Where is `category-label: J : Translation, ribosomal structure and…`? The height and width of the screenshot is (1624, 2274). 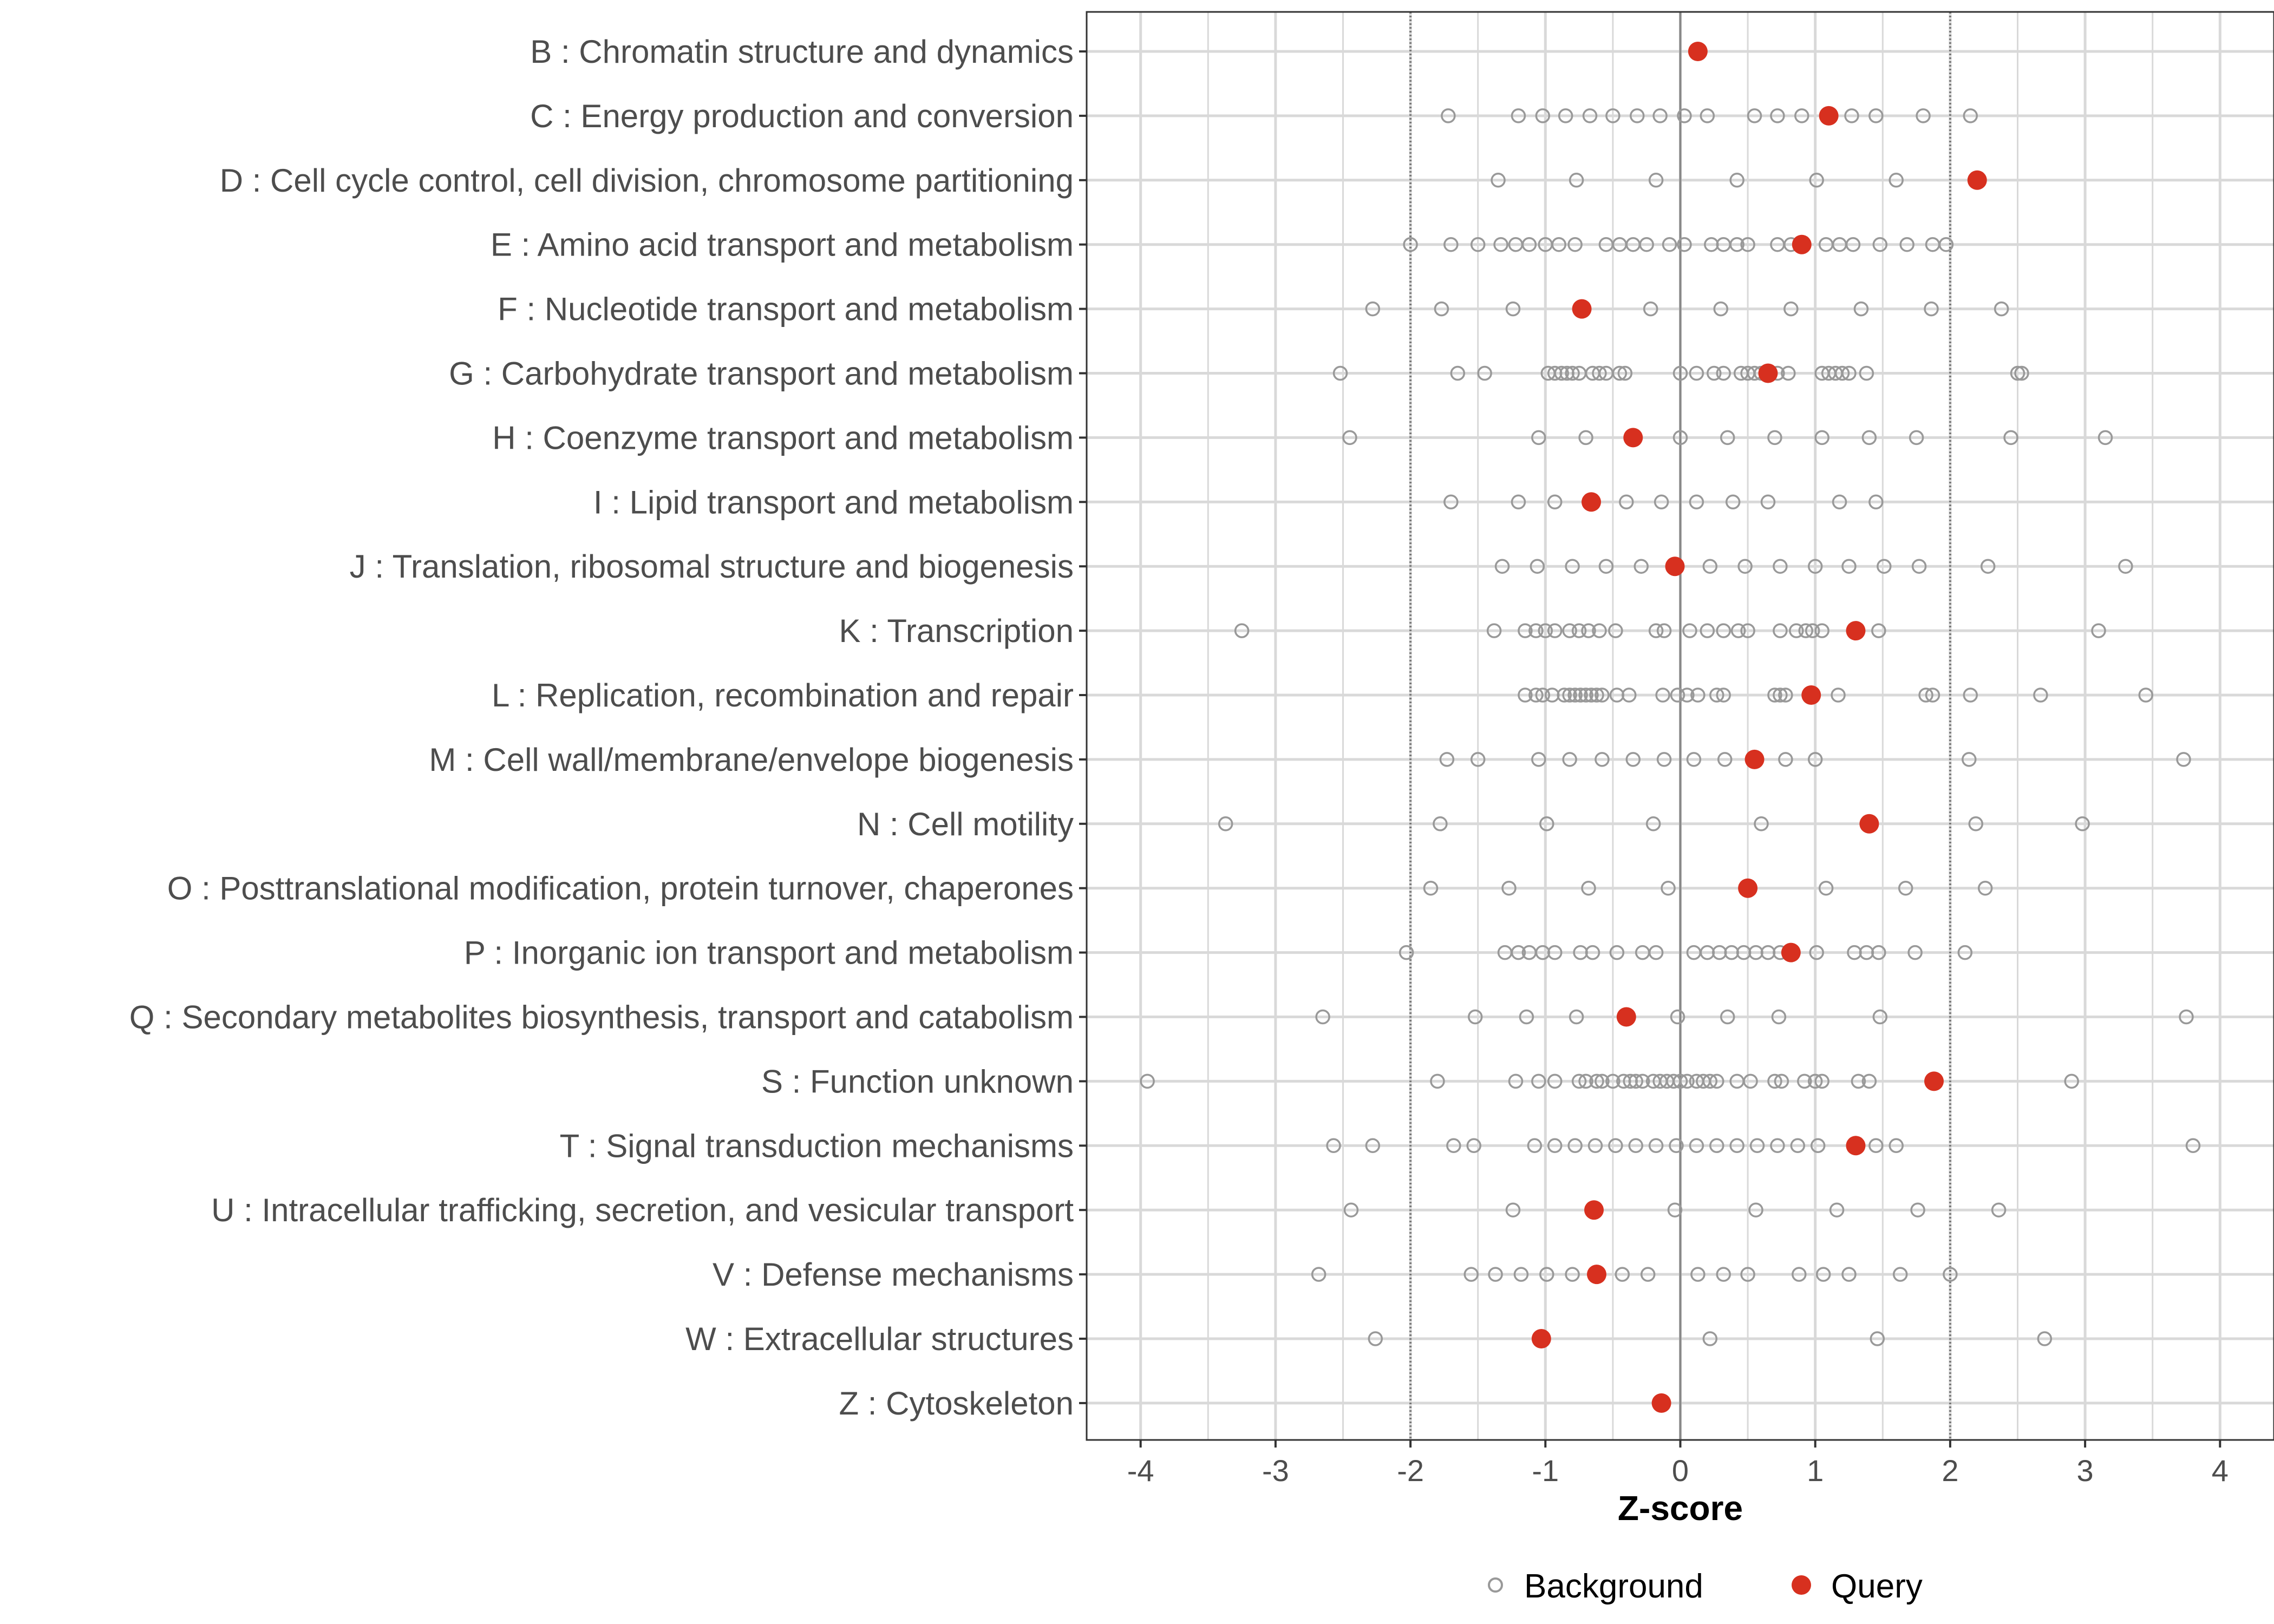
category-label: J : Translation, ribosomal structure and… is located at coordinates (712, 567).